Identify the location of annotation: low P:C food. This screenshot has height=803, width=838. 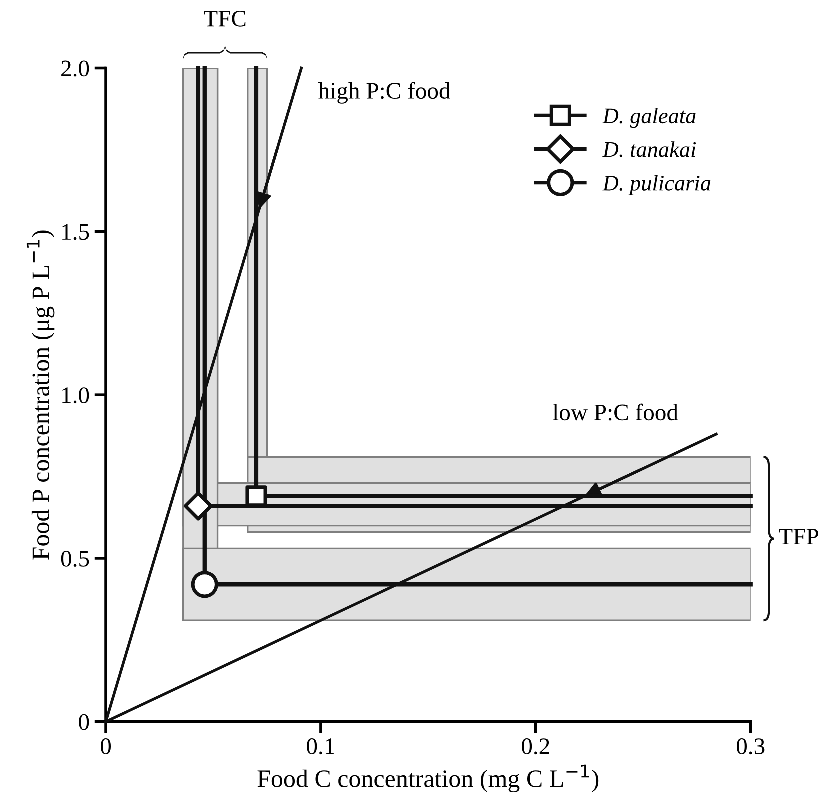
(615, 412).